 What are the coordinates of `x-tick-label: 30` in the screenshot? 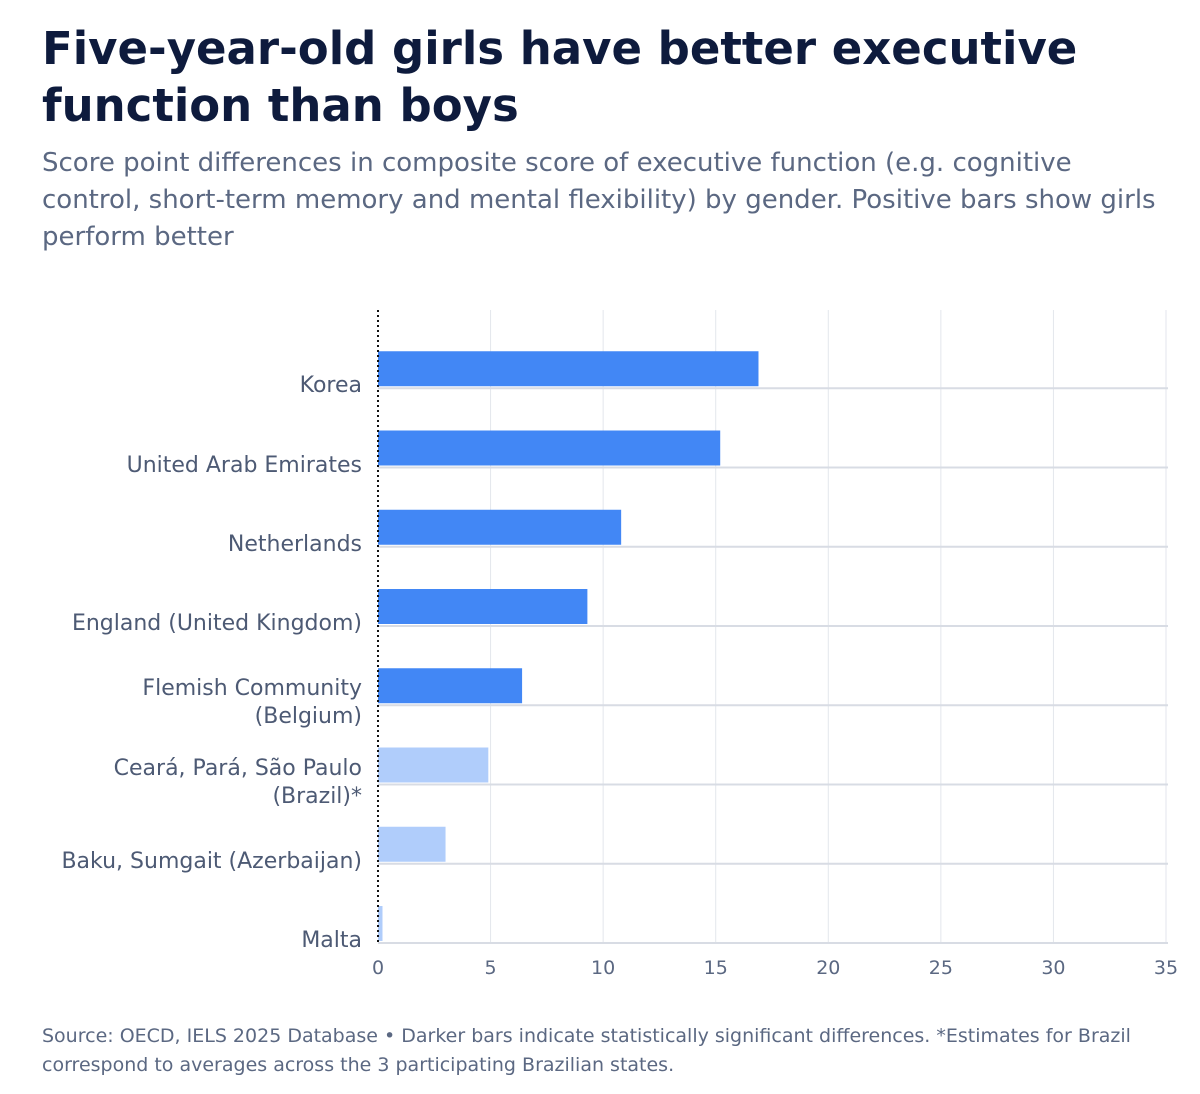 It's located at (1053, 968).